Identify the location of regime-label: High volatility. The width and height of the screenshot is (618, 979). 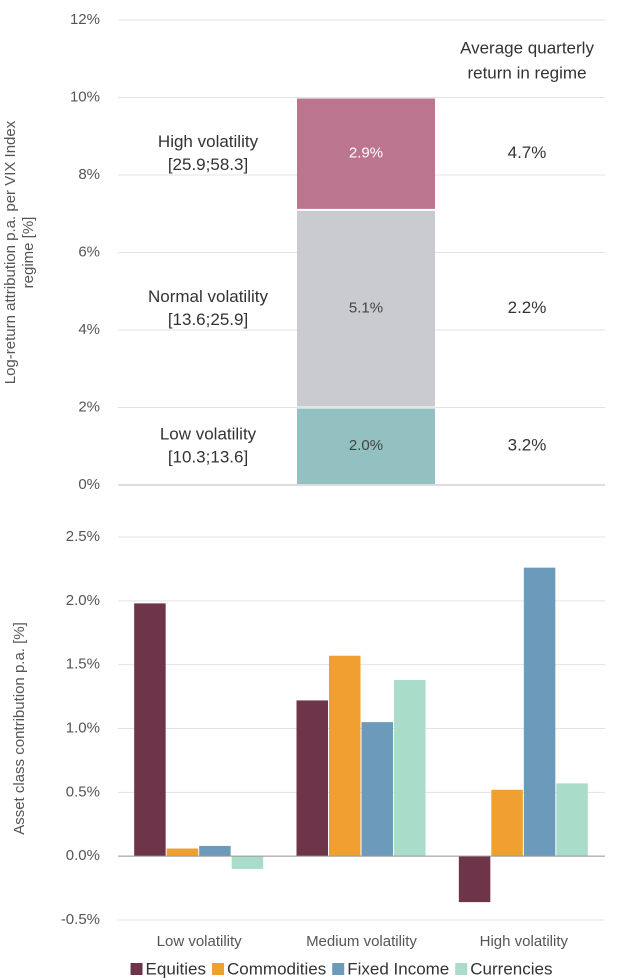
(208, 141).